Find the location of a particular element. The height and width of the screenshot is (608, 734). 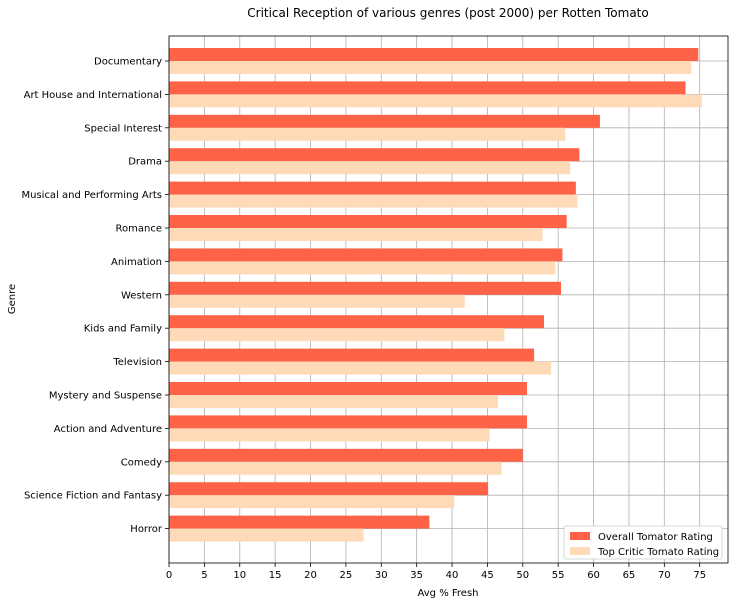

x-tick-label: 40 is located at coordinates (452, 575).